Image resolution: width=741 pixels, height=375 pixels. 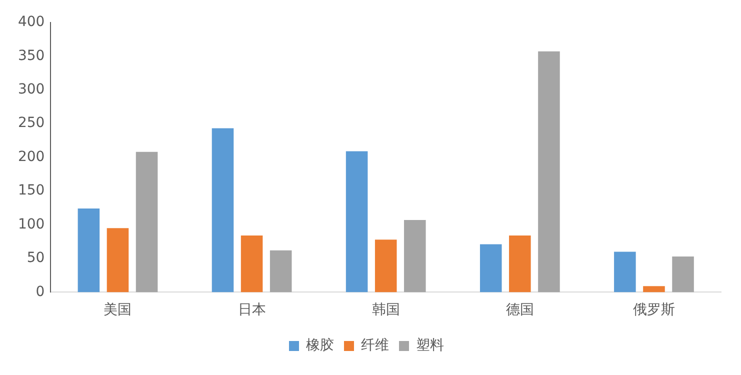 What do you see at coordinates (653, 310) in the screenshot?
I see `x-tick-label: 俄罗斯` at bounding box center [653, 310].